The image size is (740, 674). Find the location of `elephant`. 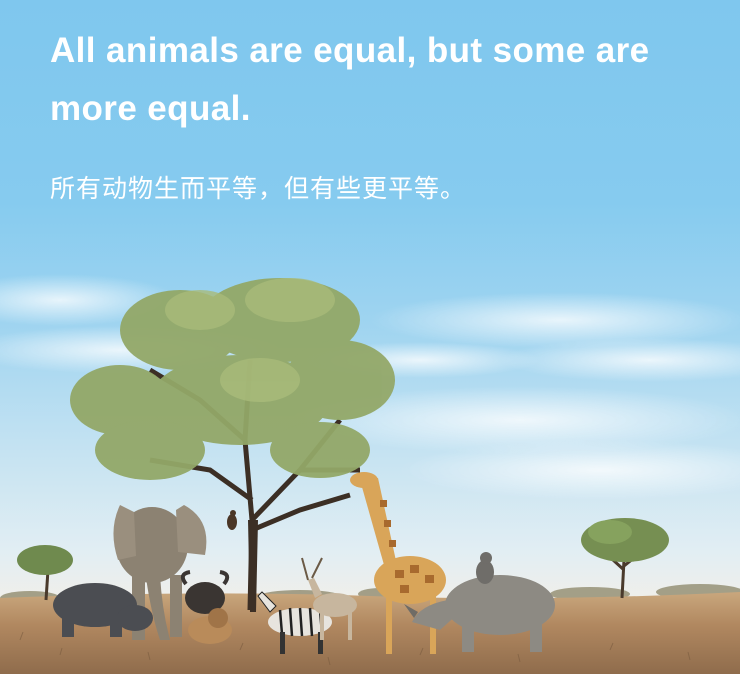

elephant is located at coordinates (160, 572).